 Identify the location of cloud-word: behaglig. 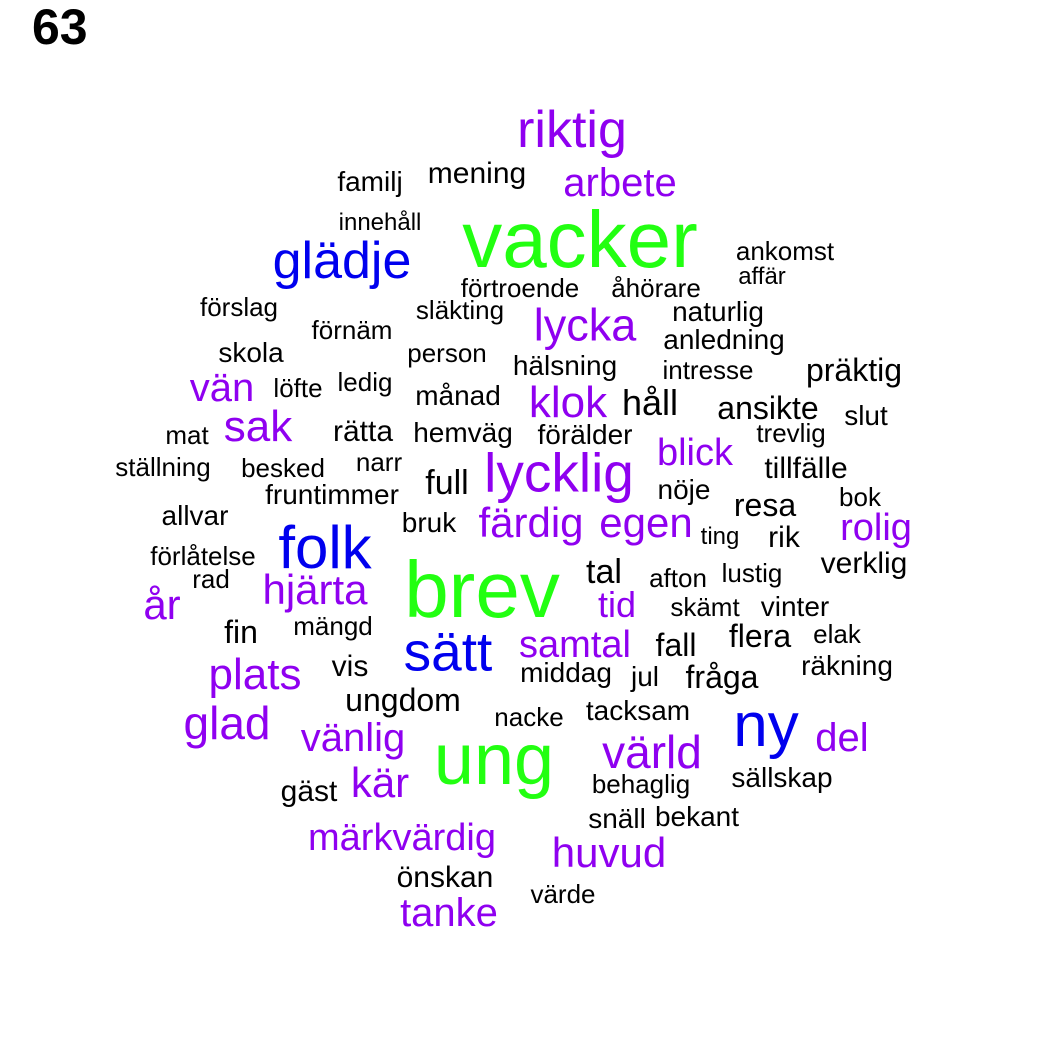
(641, 784).